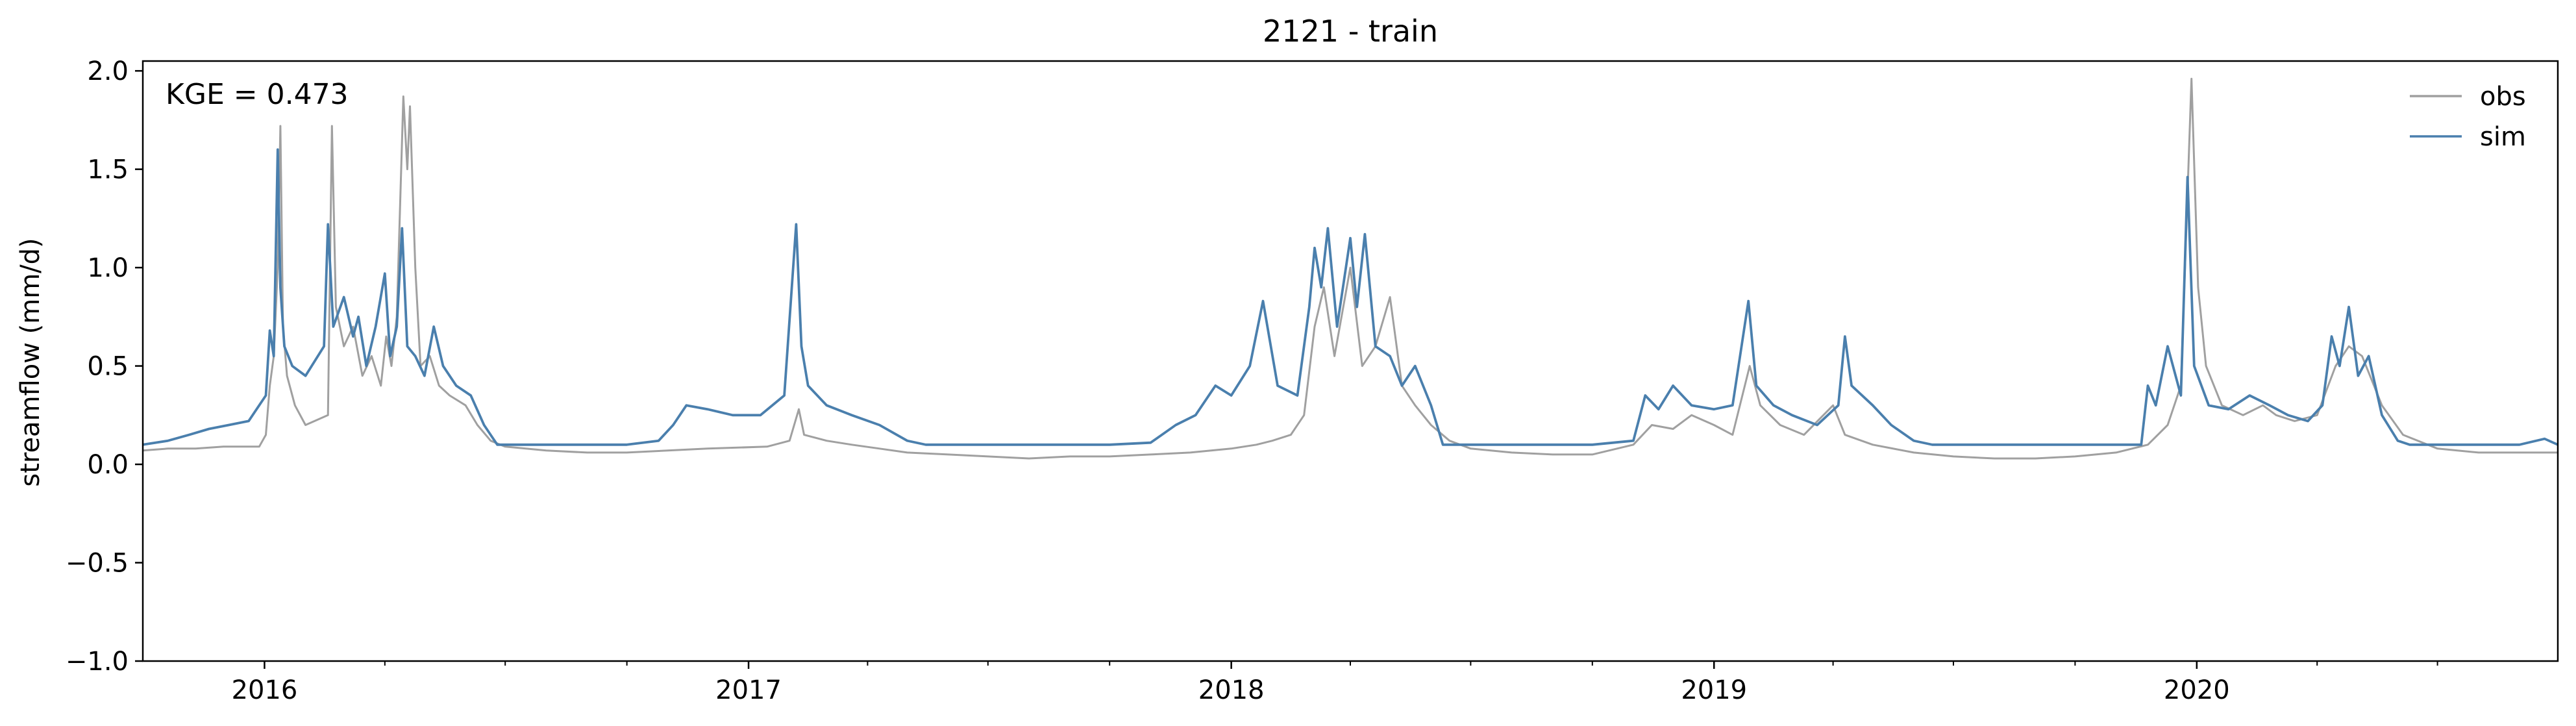  Describe the element at coordinates (30, 362) in the screenshot. I see `y-axis-label: streamflow (mm/d)` at that location.